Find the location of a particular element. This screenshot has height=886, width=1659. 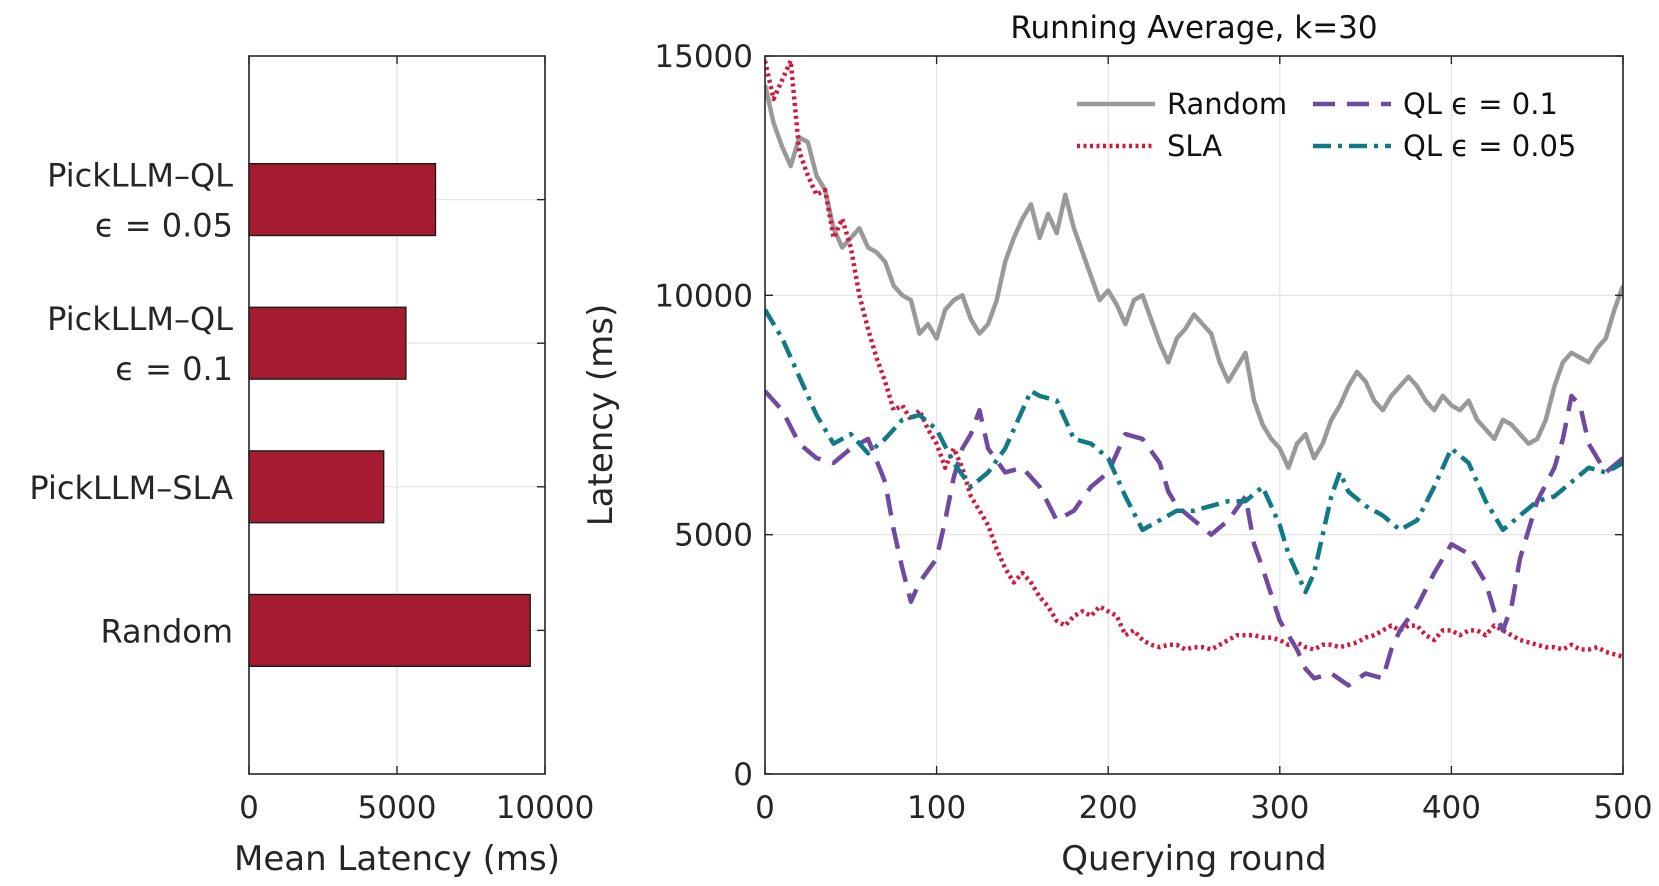

right-y-tick-label: 5000 is located at coordinates (713, 536).